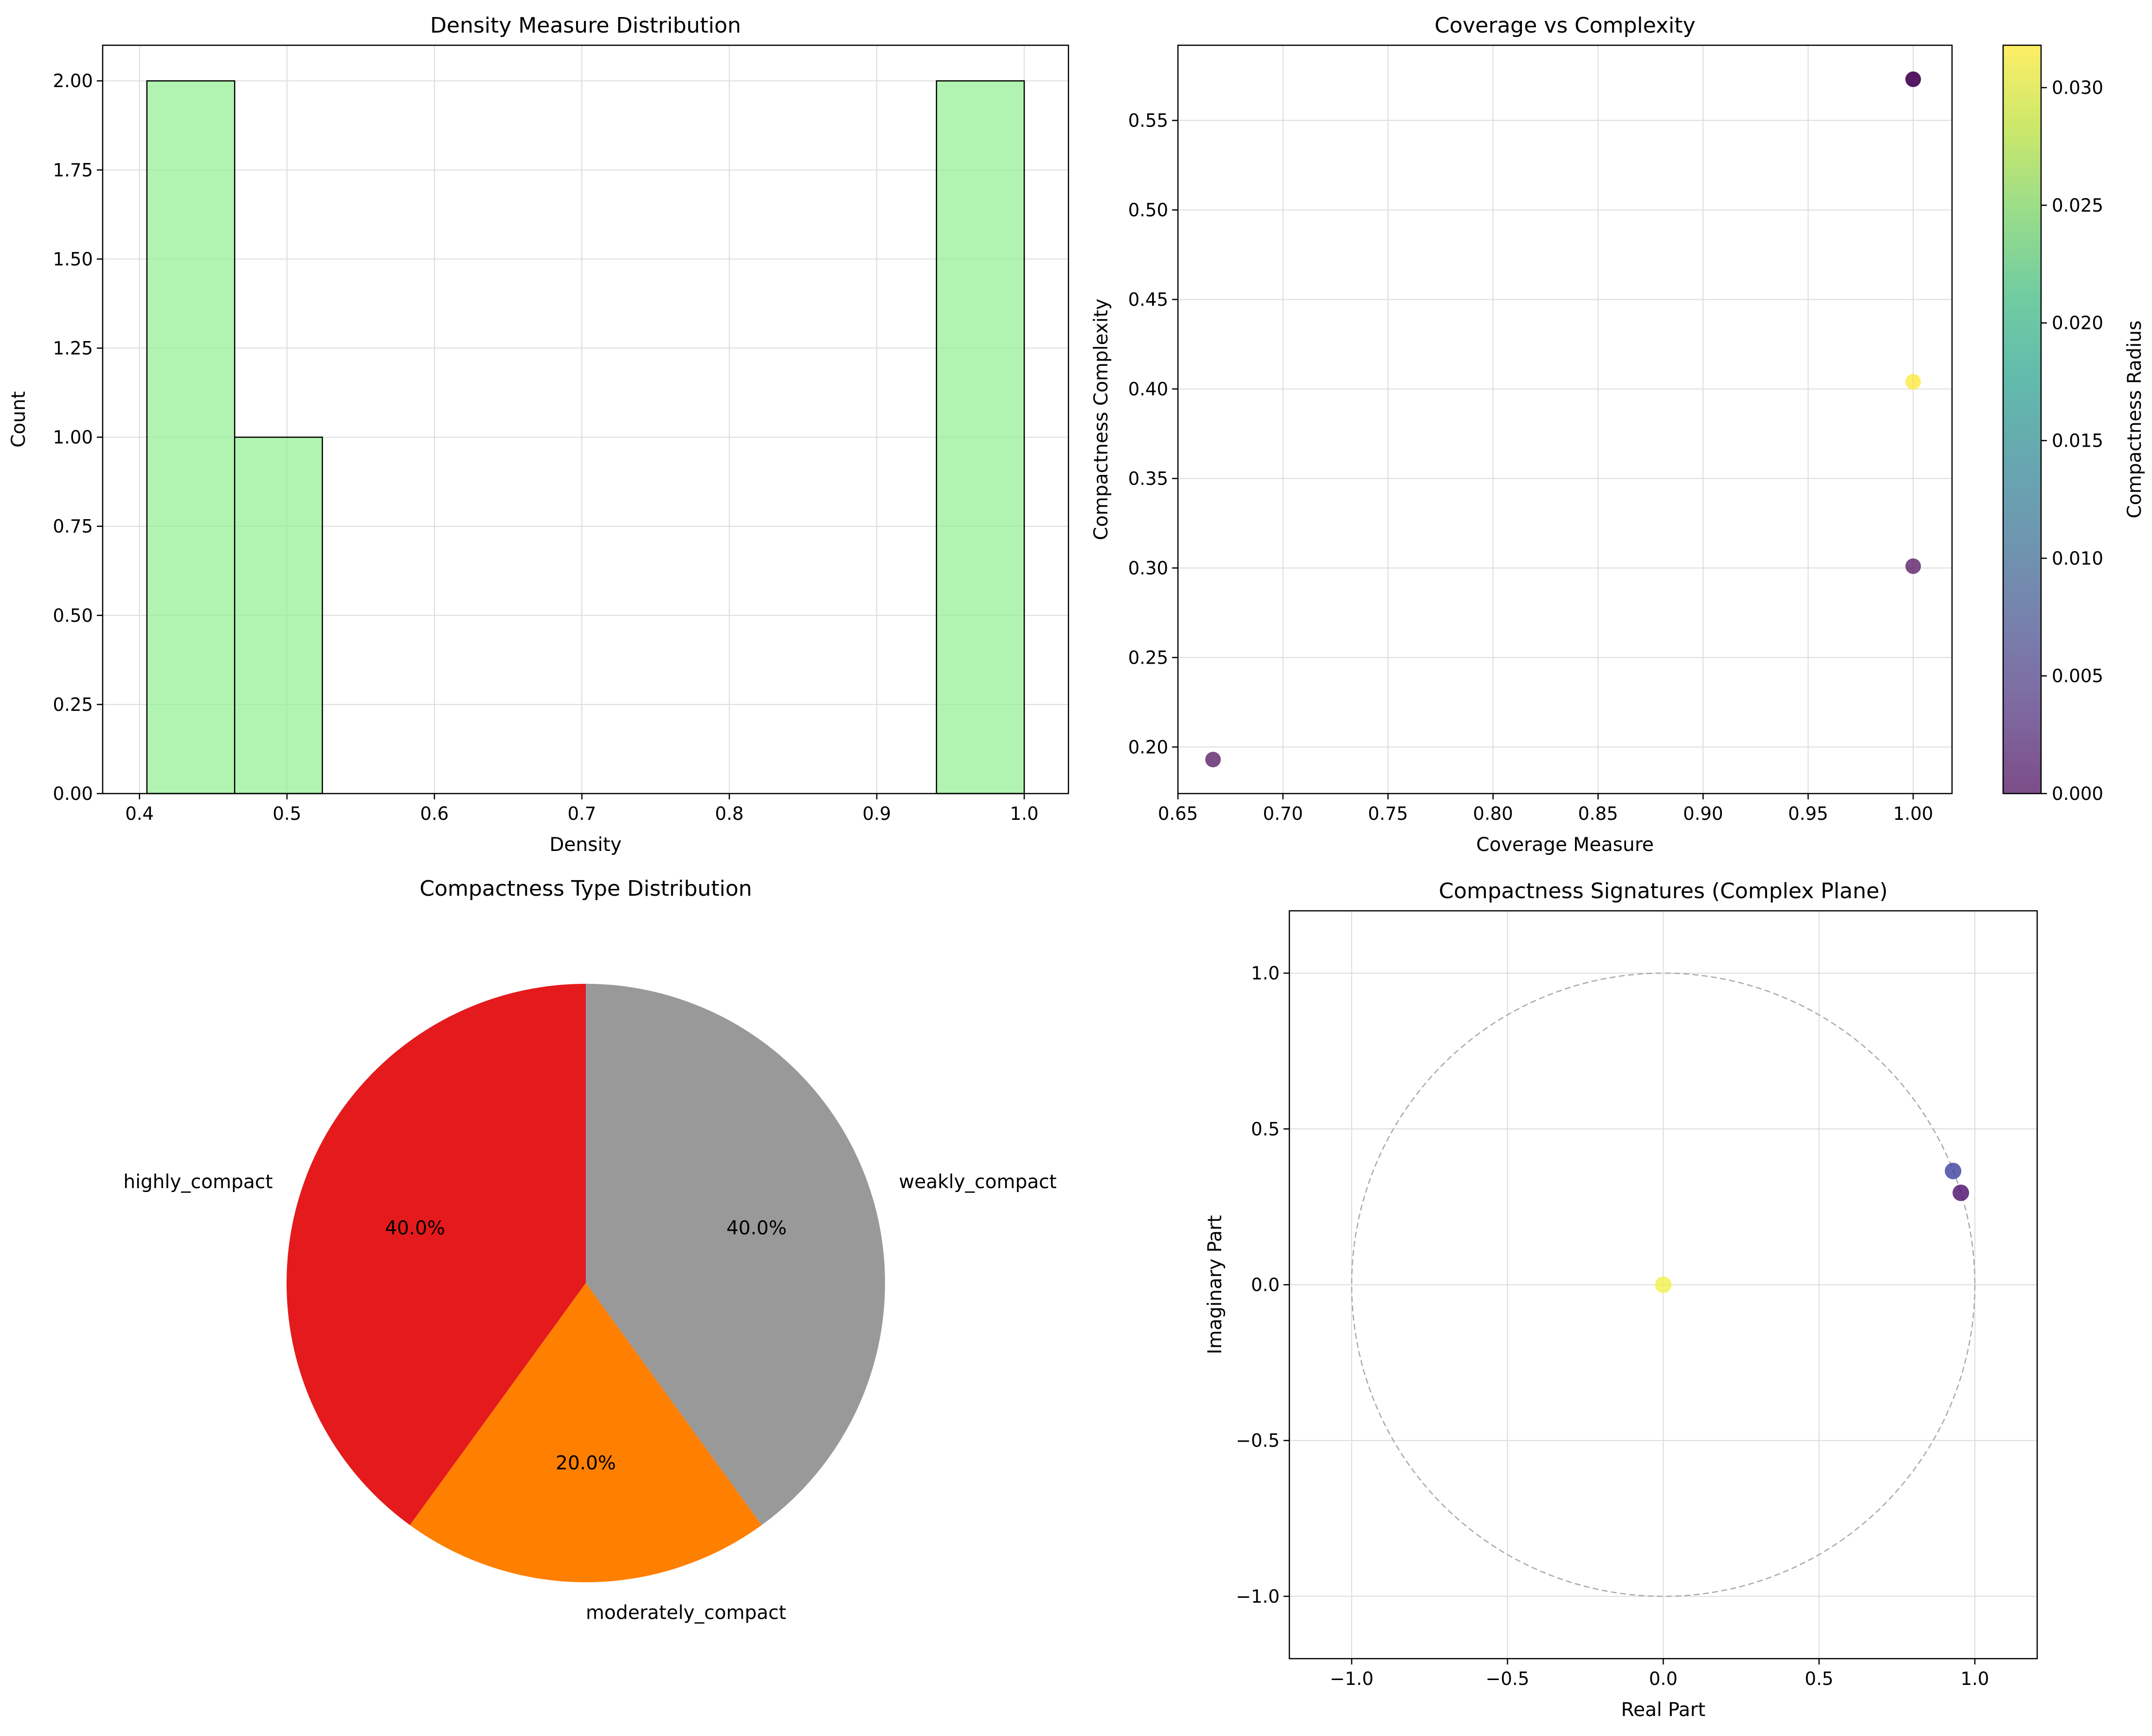 The image size is (2152, 1736). Describe the element at coordinates (1265, 1129) in the screenshot. I see `y-tick-label: 0.5` at that location.